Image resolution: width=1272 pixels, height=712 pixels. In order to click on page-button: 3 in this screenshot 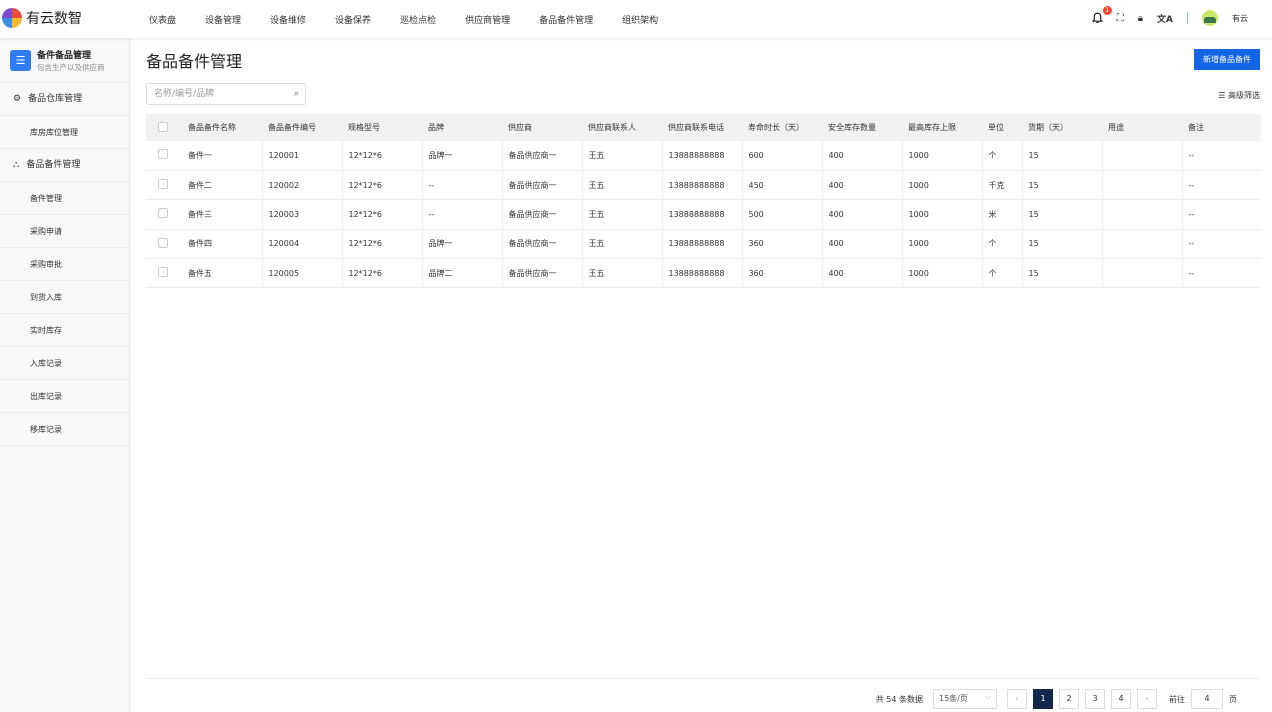, I will do `click(1095, 699)`.